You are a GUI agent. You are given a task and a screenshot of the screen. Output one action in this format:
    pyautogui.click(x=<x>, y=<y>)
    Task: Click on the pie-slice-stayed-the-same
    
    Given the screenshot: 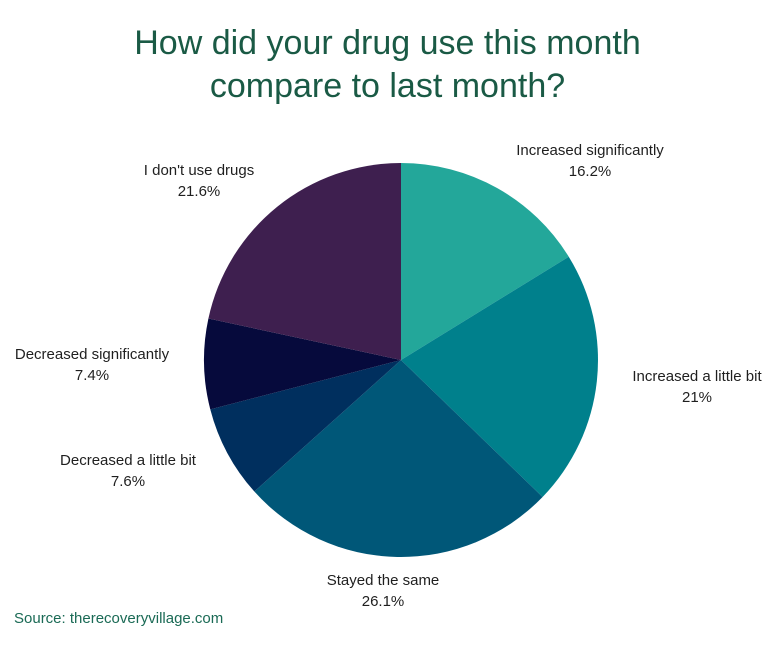 What is the action you would take?
    pyautogui.click(x=398, y=458)
    